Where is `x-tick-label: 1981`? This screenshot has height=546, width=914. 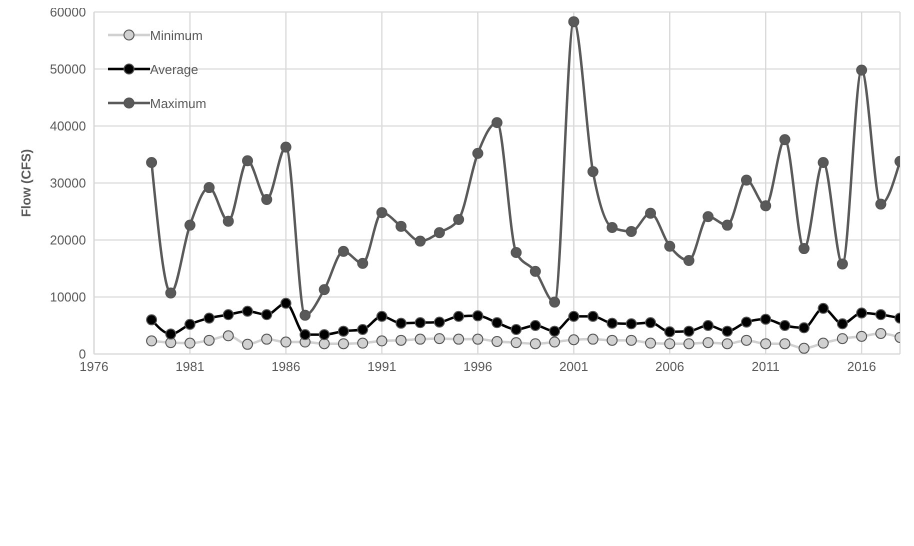
x-tick-label: 1981 is located at coordinates (189, 366).